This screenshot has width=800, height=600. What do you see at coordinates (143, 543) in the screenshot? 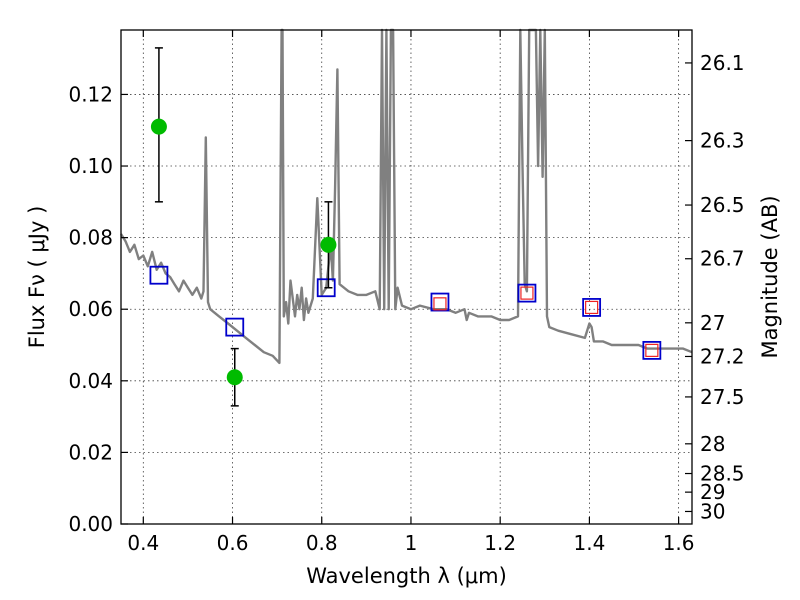
I see `x-tick-label: 0.4` at bounding box center [143, 543].